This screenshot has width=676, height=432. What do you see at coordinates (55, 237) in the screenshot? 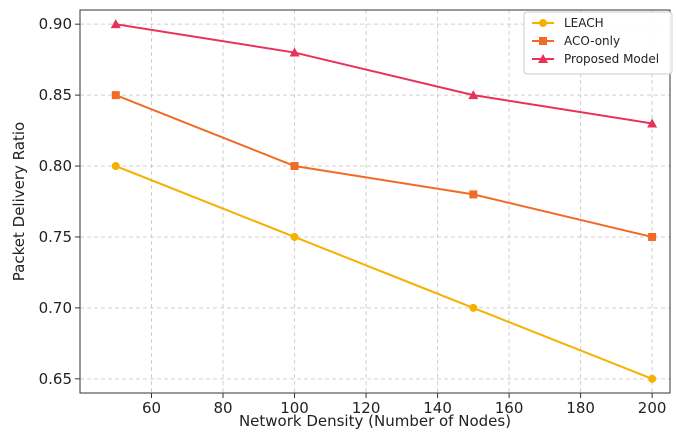
I see `y-tick-label: 0.75` at bounding box center [55, 237].